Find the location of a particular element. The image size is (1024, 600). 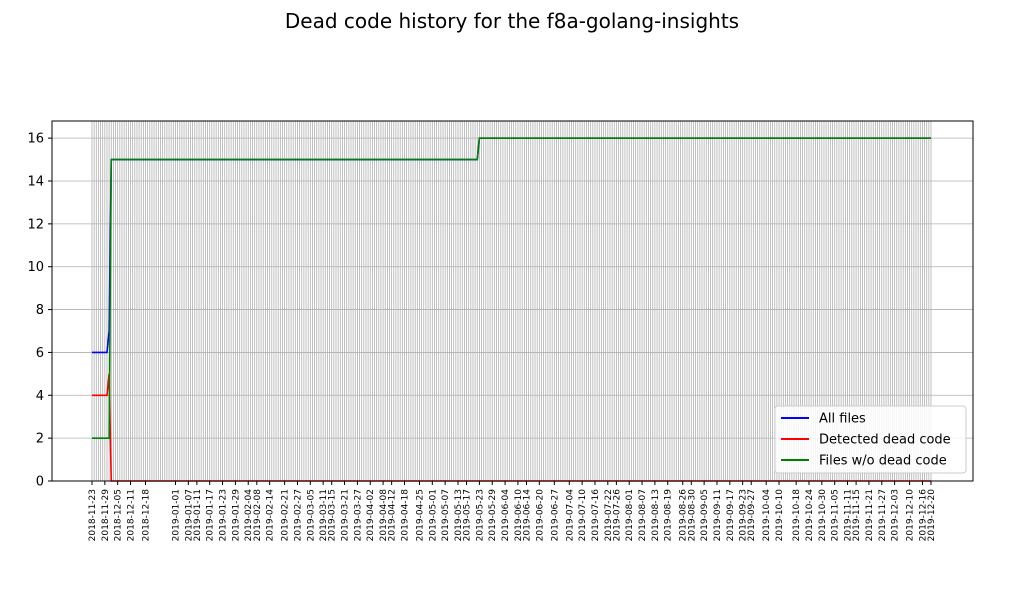

x-tick-label: 2019-08-26 is located at coordinates (684, 515).